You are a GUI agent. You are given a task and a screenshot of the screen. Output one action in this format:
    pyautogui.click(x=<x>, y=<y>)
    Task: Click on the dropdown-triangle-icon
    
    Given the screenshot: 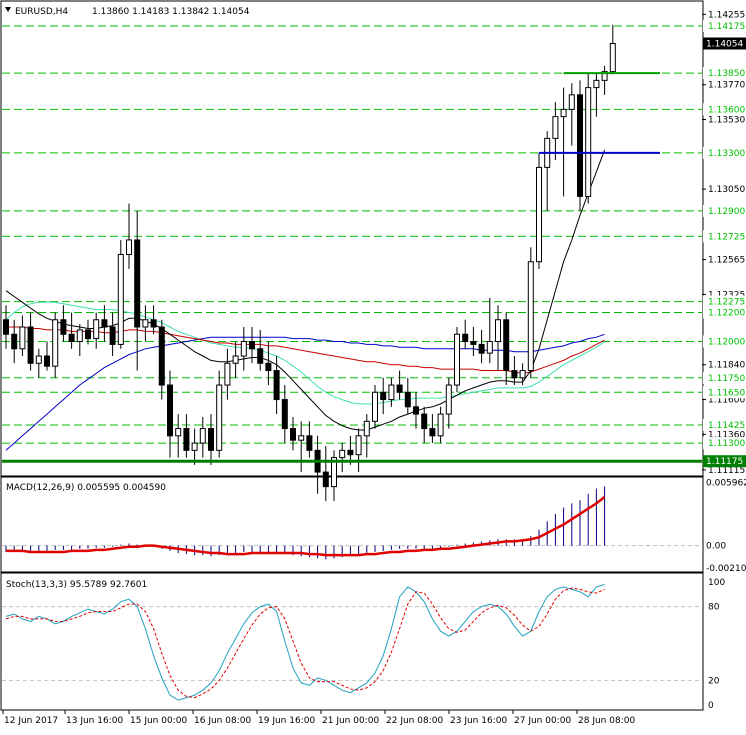 What is the action you would take?
    pyautogui.click(x=8, y=9)
    